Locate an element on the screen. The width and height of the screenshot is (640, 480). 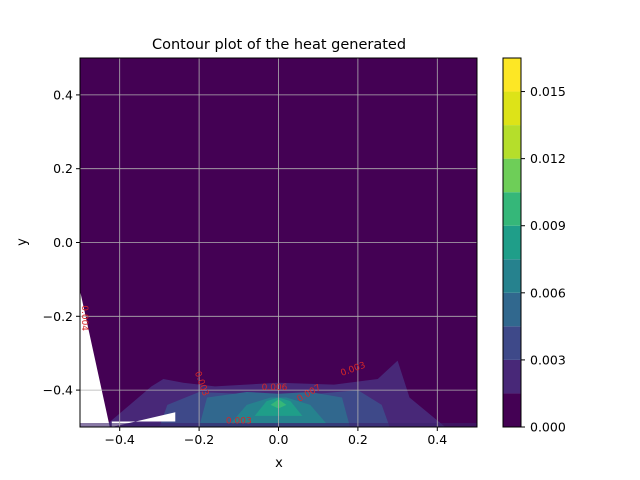
colorbar-tick-label-1: 0.003 is located at coordinates (548, 359).